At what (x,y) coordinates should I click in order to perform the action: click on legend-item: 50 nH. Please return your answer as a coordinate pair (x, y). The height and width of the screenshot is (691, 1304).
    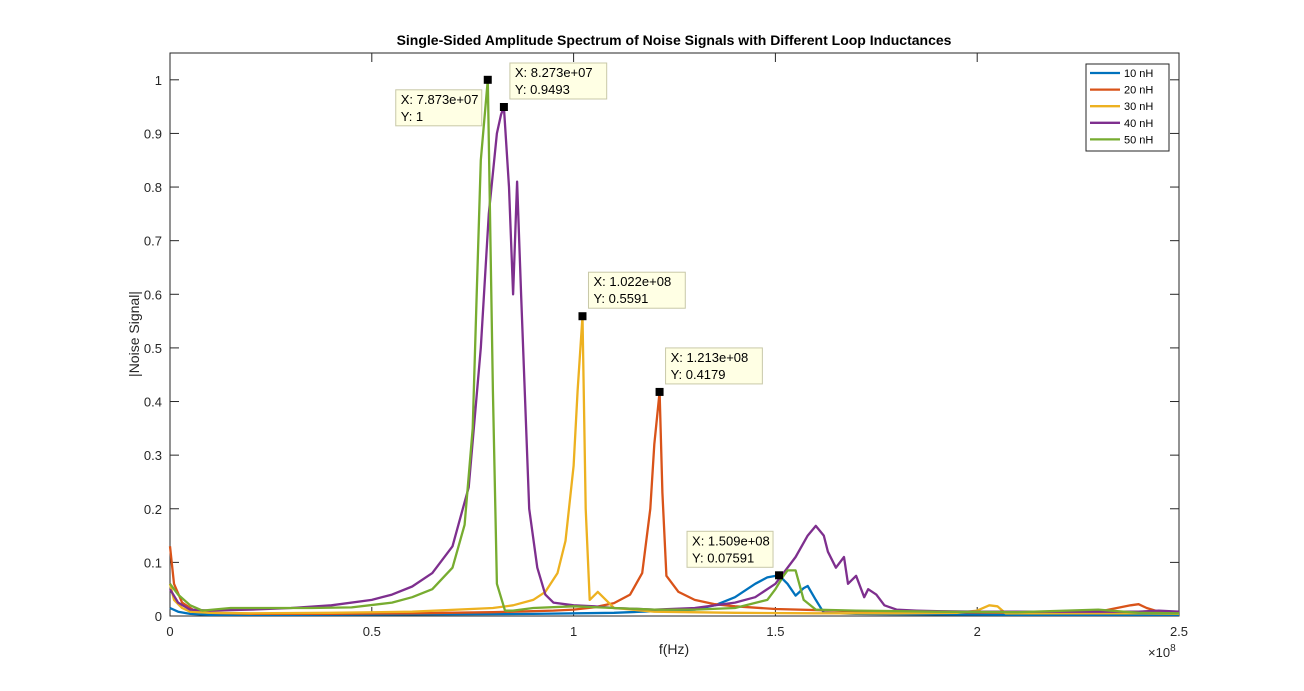
    Looking at the image, I should click on (1121, 140).